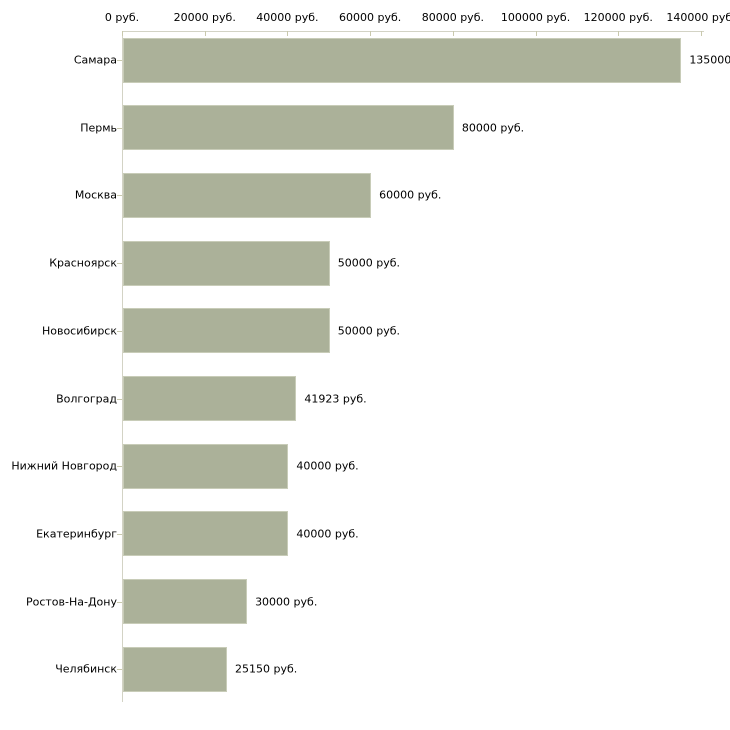 The width and height of the screenshot is (730, 730). Describe the element at coordinates (493, 128) in the screenshot. I see `value-label: 80000 руб.` at that location.